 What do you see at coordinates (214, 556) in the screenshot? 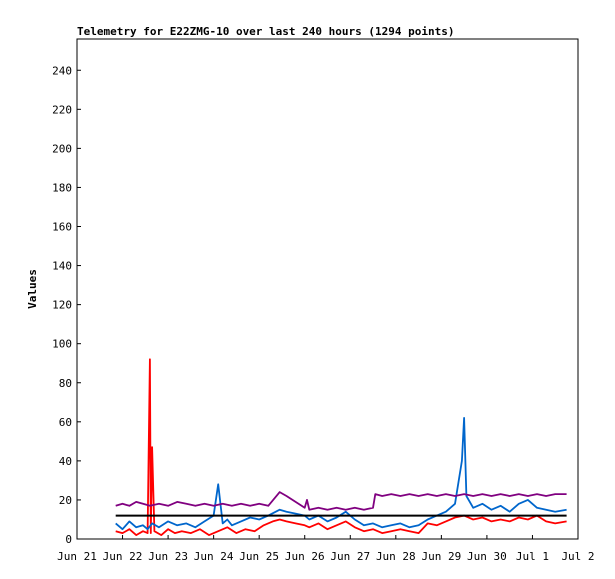
I see `x-tick-label: Jun 24` at bounding box center [214, 556].